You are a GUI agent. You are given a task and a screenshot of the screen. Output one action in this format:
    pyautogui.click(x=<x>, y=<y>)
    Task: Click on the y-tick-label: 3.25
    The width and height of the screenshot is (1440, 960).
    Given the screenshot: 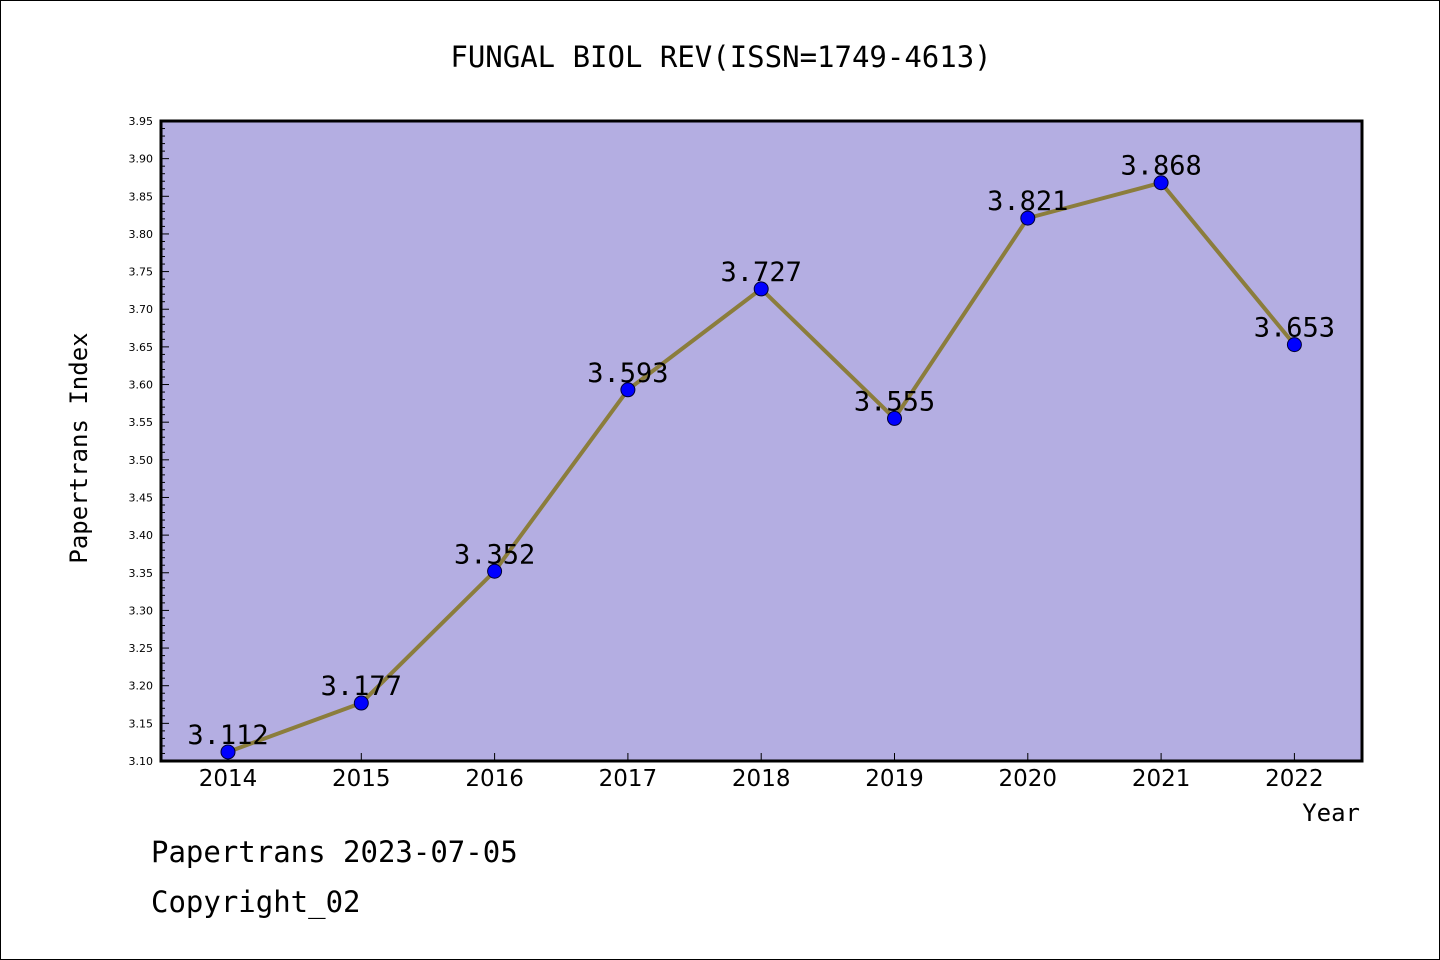 What is the action you would take?
    pyautogui.click(x=141, y=648)
    